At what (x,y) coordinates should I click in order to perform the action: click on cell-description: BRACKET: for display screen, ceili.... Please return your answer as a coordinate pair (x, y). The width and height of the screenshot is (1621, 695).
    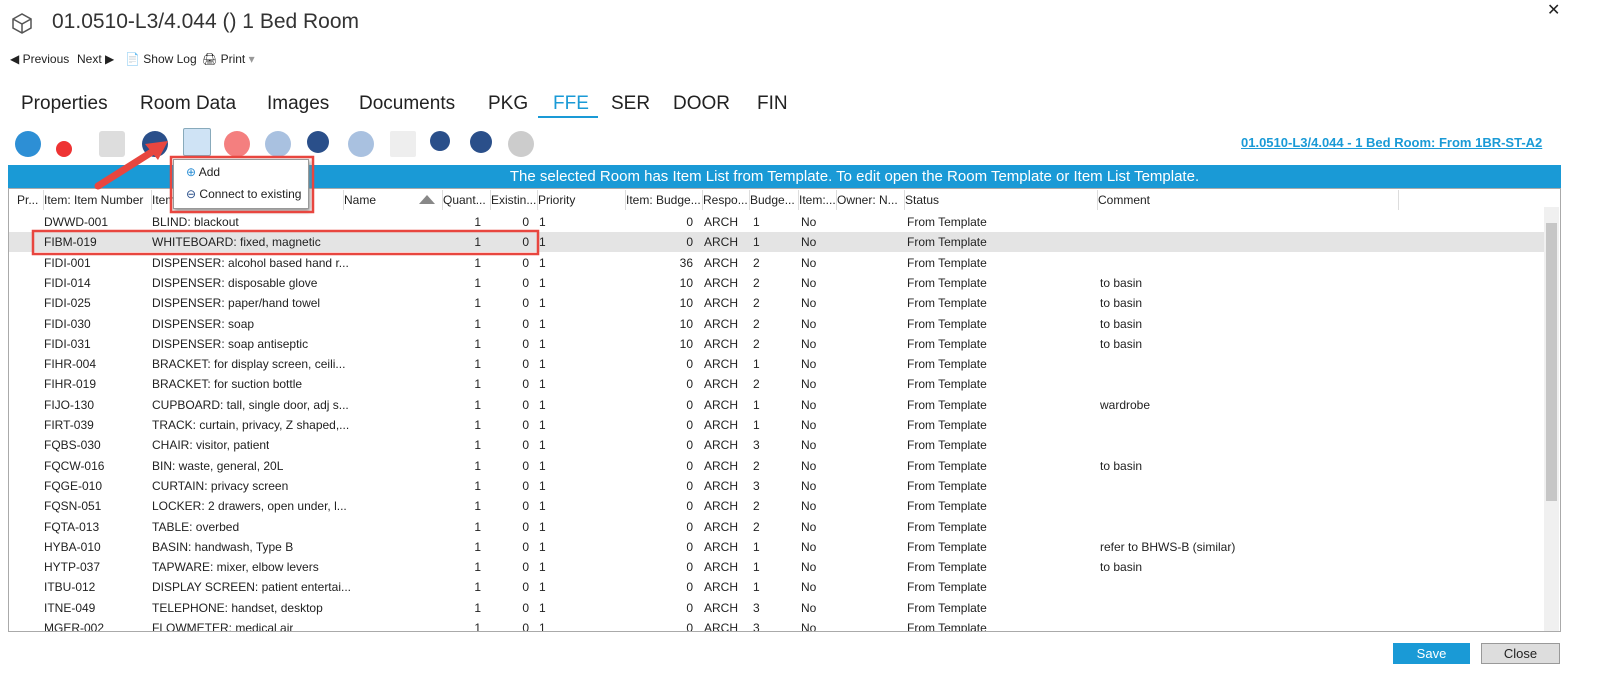
    Looking at the image, I should click on (249, 364).